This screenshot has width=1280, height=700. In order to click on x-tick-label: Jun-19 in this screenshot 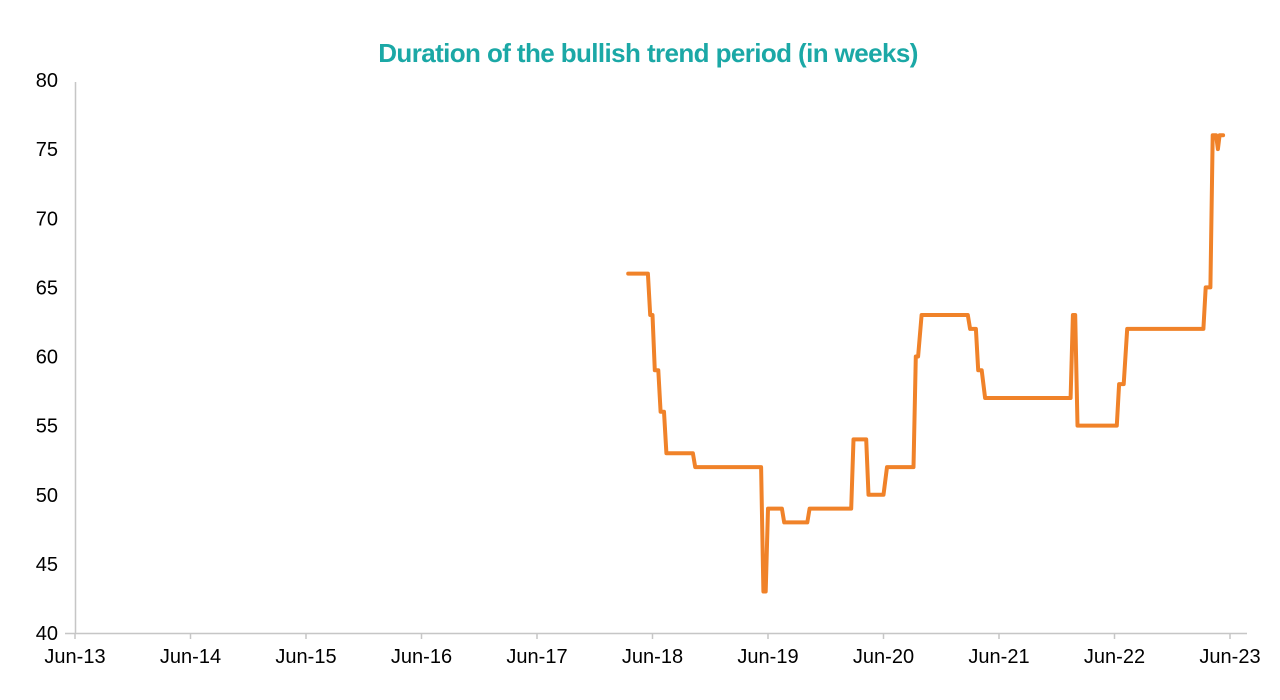, I will do `click(767, 657)`.